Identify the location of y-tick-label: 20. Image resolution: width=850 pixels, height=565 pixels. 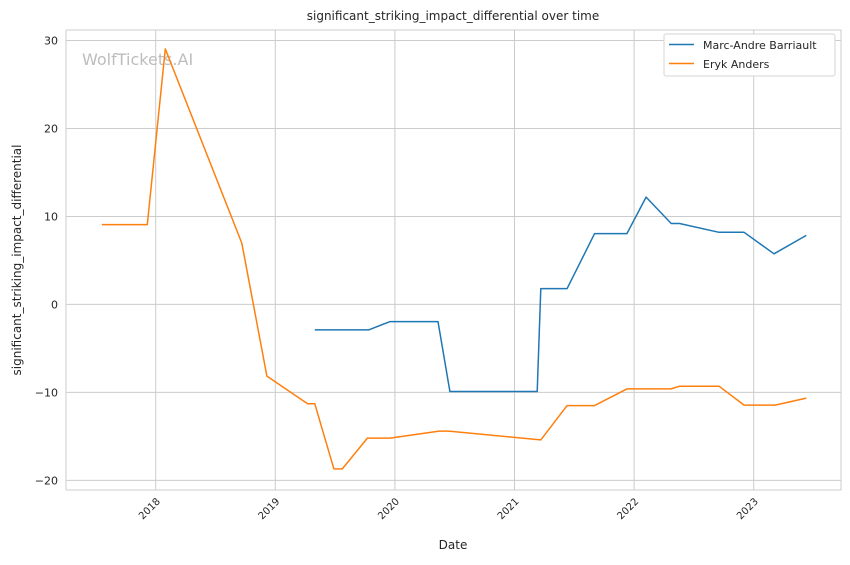
(51, 129).